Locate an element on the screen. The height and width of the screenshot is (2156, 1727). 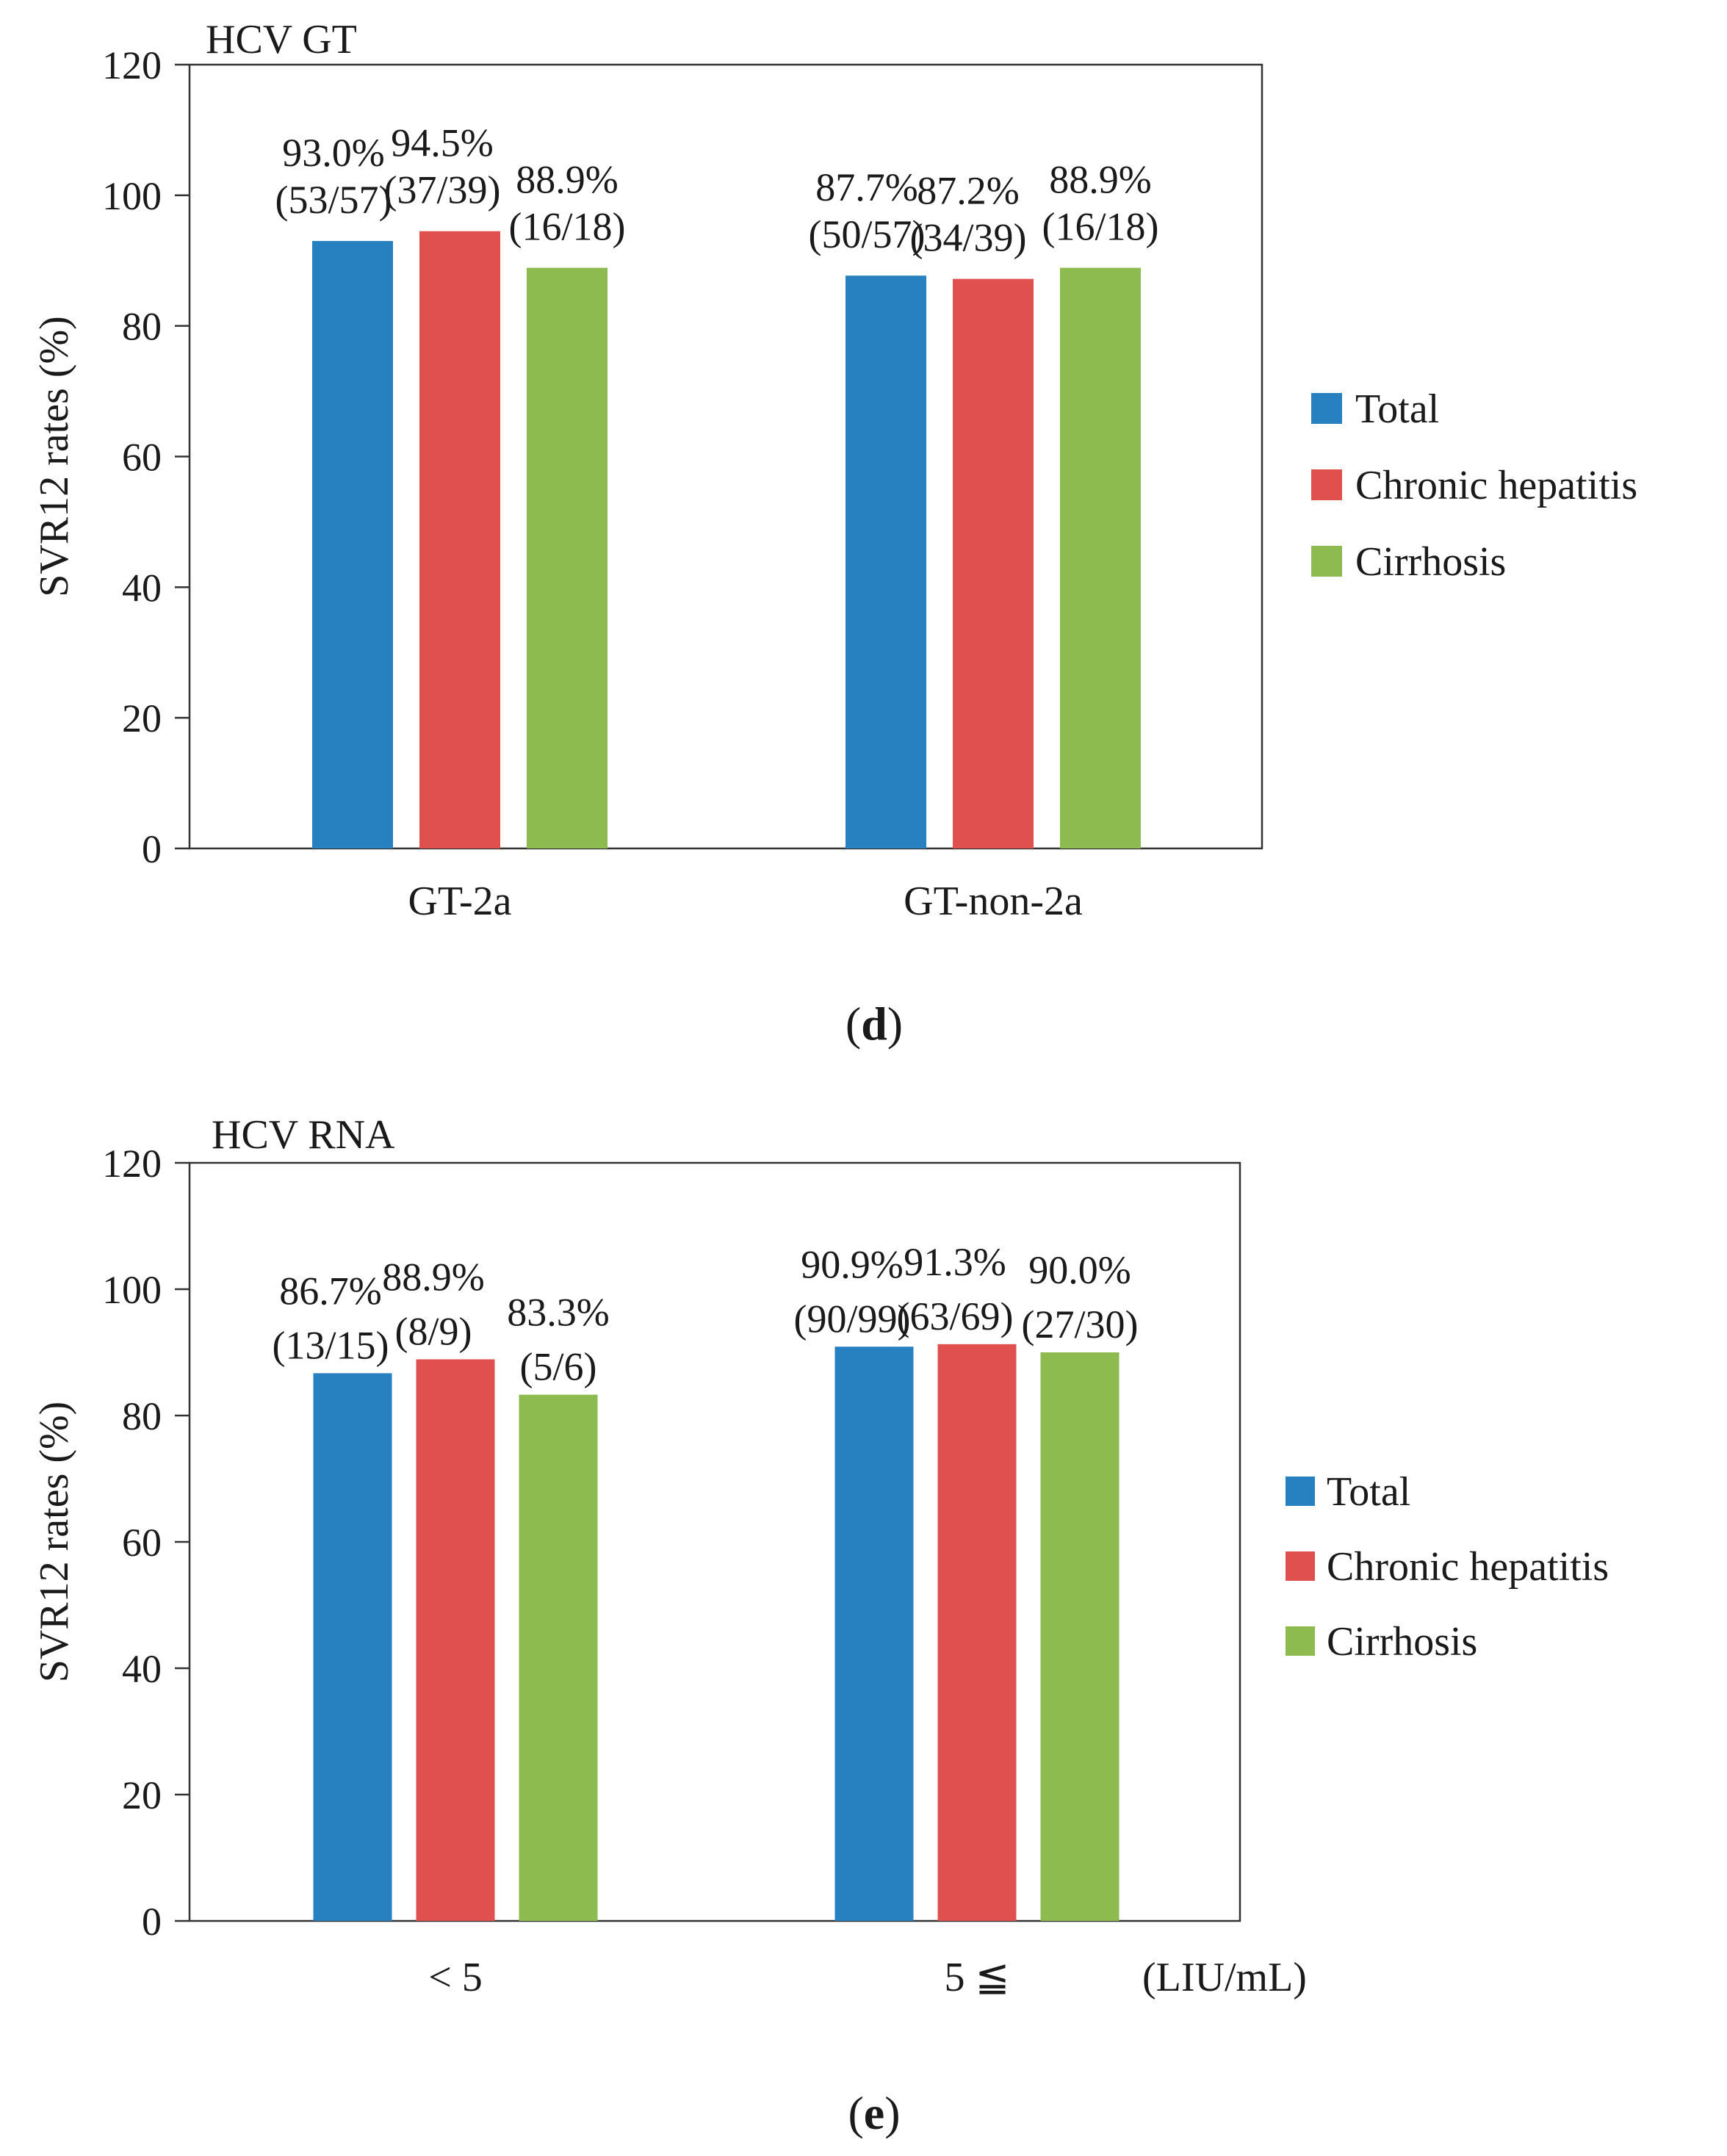
y-tick-label-d-6: 120 is located at coordinates (132, 65).